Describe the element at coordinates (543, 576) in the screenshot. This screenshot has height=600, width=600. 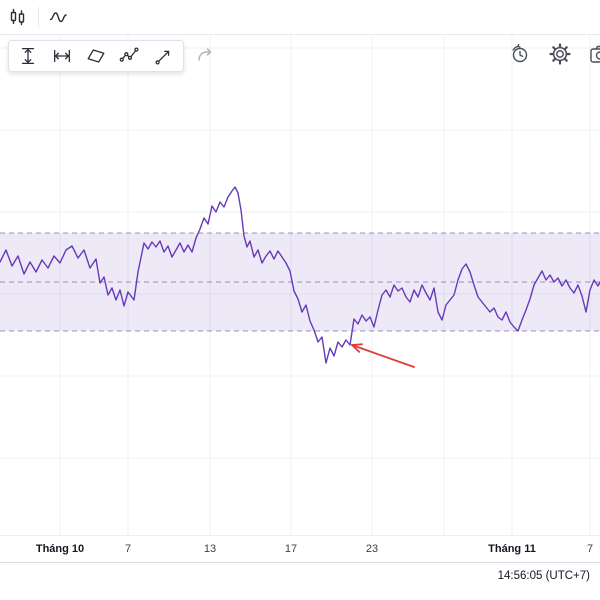
I see `clock-utc-label: 14:56:05 (UTC+7)` at that location.